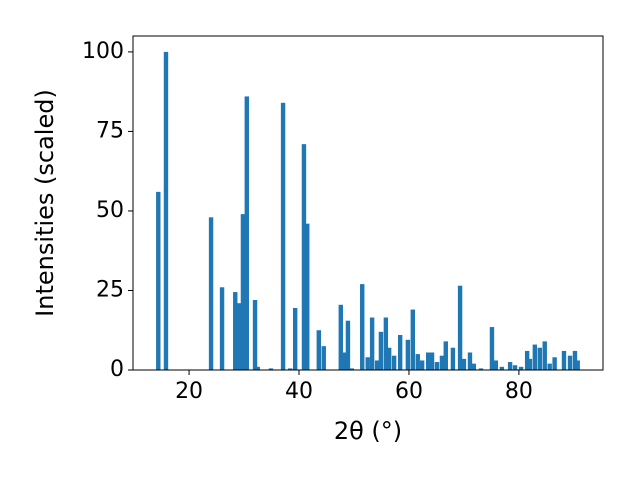  What do you see at coordinates (189, 391) in the screenshot?
I see `x-tick-label: 20` at bounding box center [189, 391].